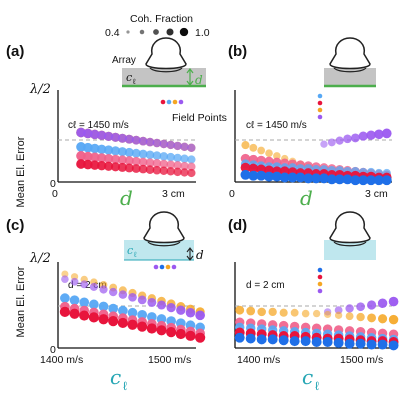 Image resolution: width=415 pixels, height=407 pixels. Describe the element at coordinates (161, 19) in the screenshot. I see `legend-title: Coh. Fraction` at that location.